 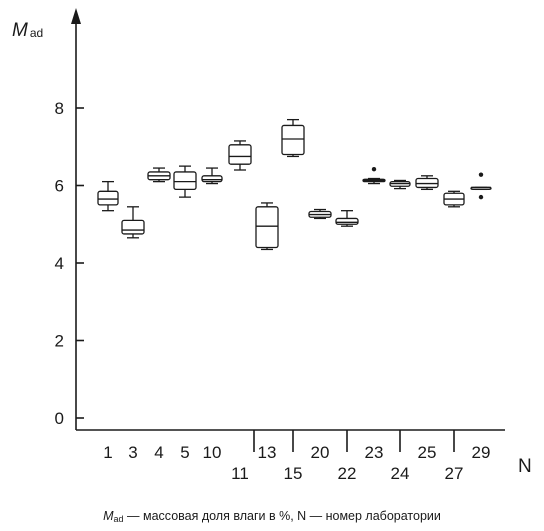 What do you see at coordinates (481, 452) in the screenshot?
I see `x-tick-label-29: 29` at bounding box center [481, 452].